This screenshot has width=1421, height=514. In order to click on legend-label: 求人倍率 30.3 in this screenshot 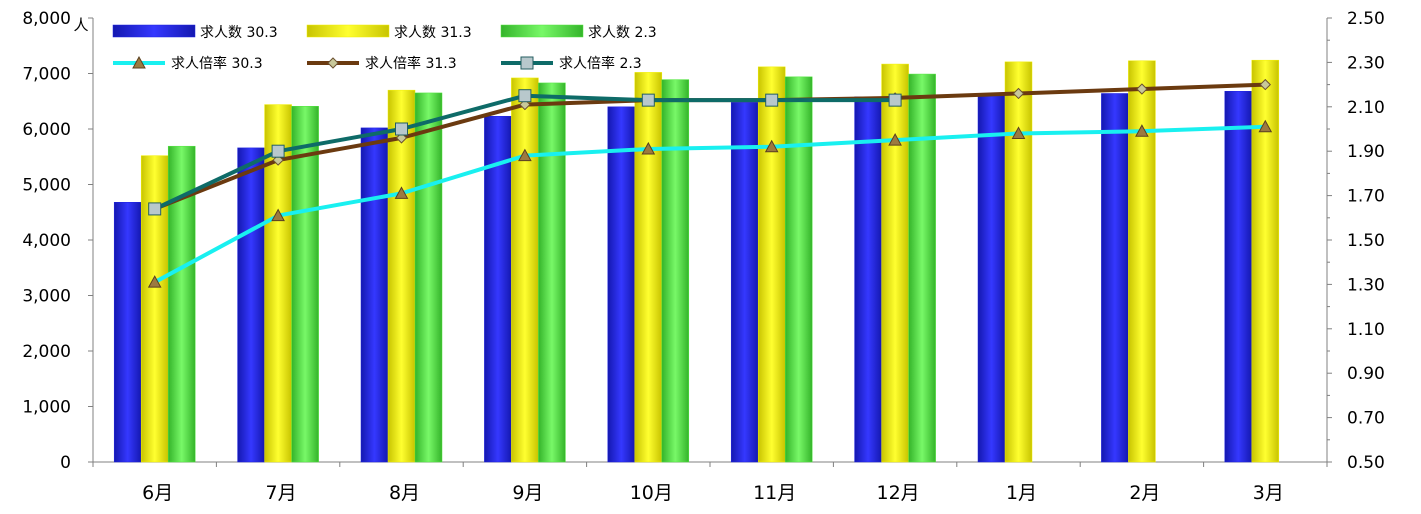, I will do `click(217, 63)`.